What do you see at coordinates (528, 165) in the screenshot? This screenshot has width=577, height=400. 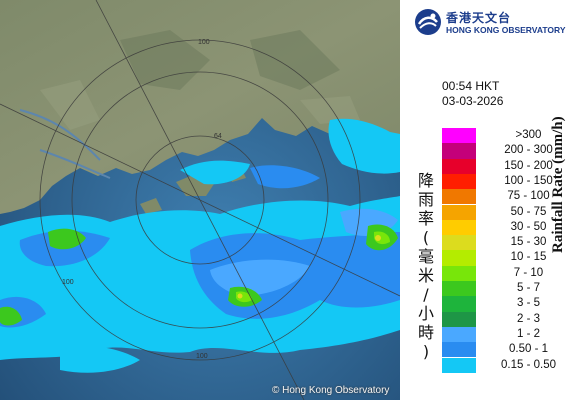 I see `legend-label: 150 - 200` at bounding box center [528, 165].